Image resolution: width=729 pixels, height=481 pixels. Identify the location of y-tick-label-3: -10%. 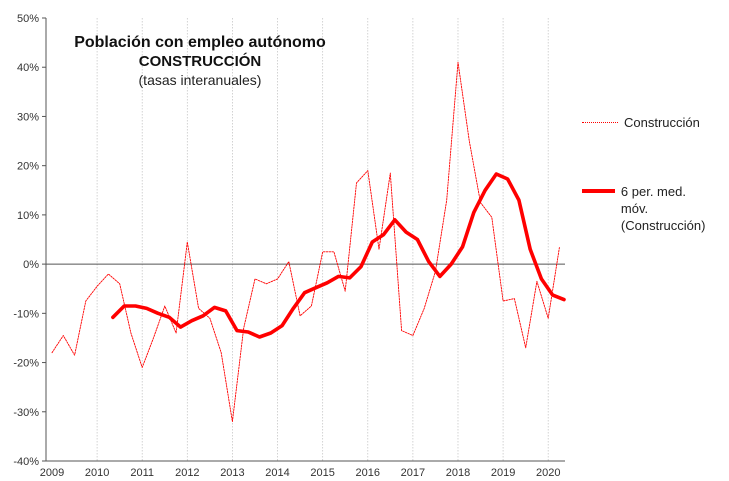
(26, 314).